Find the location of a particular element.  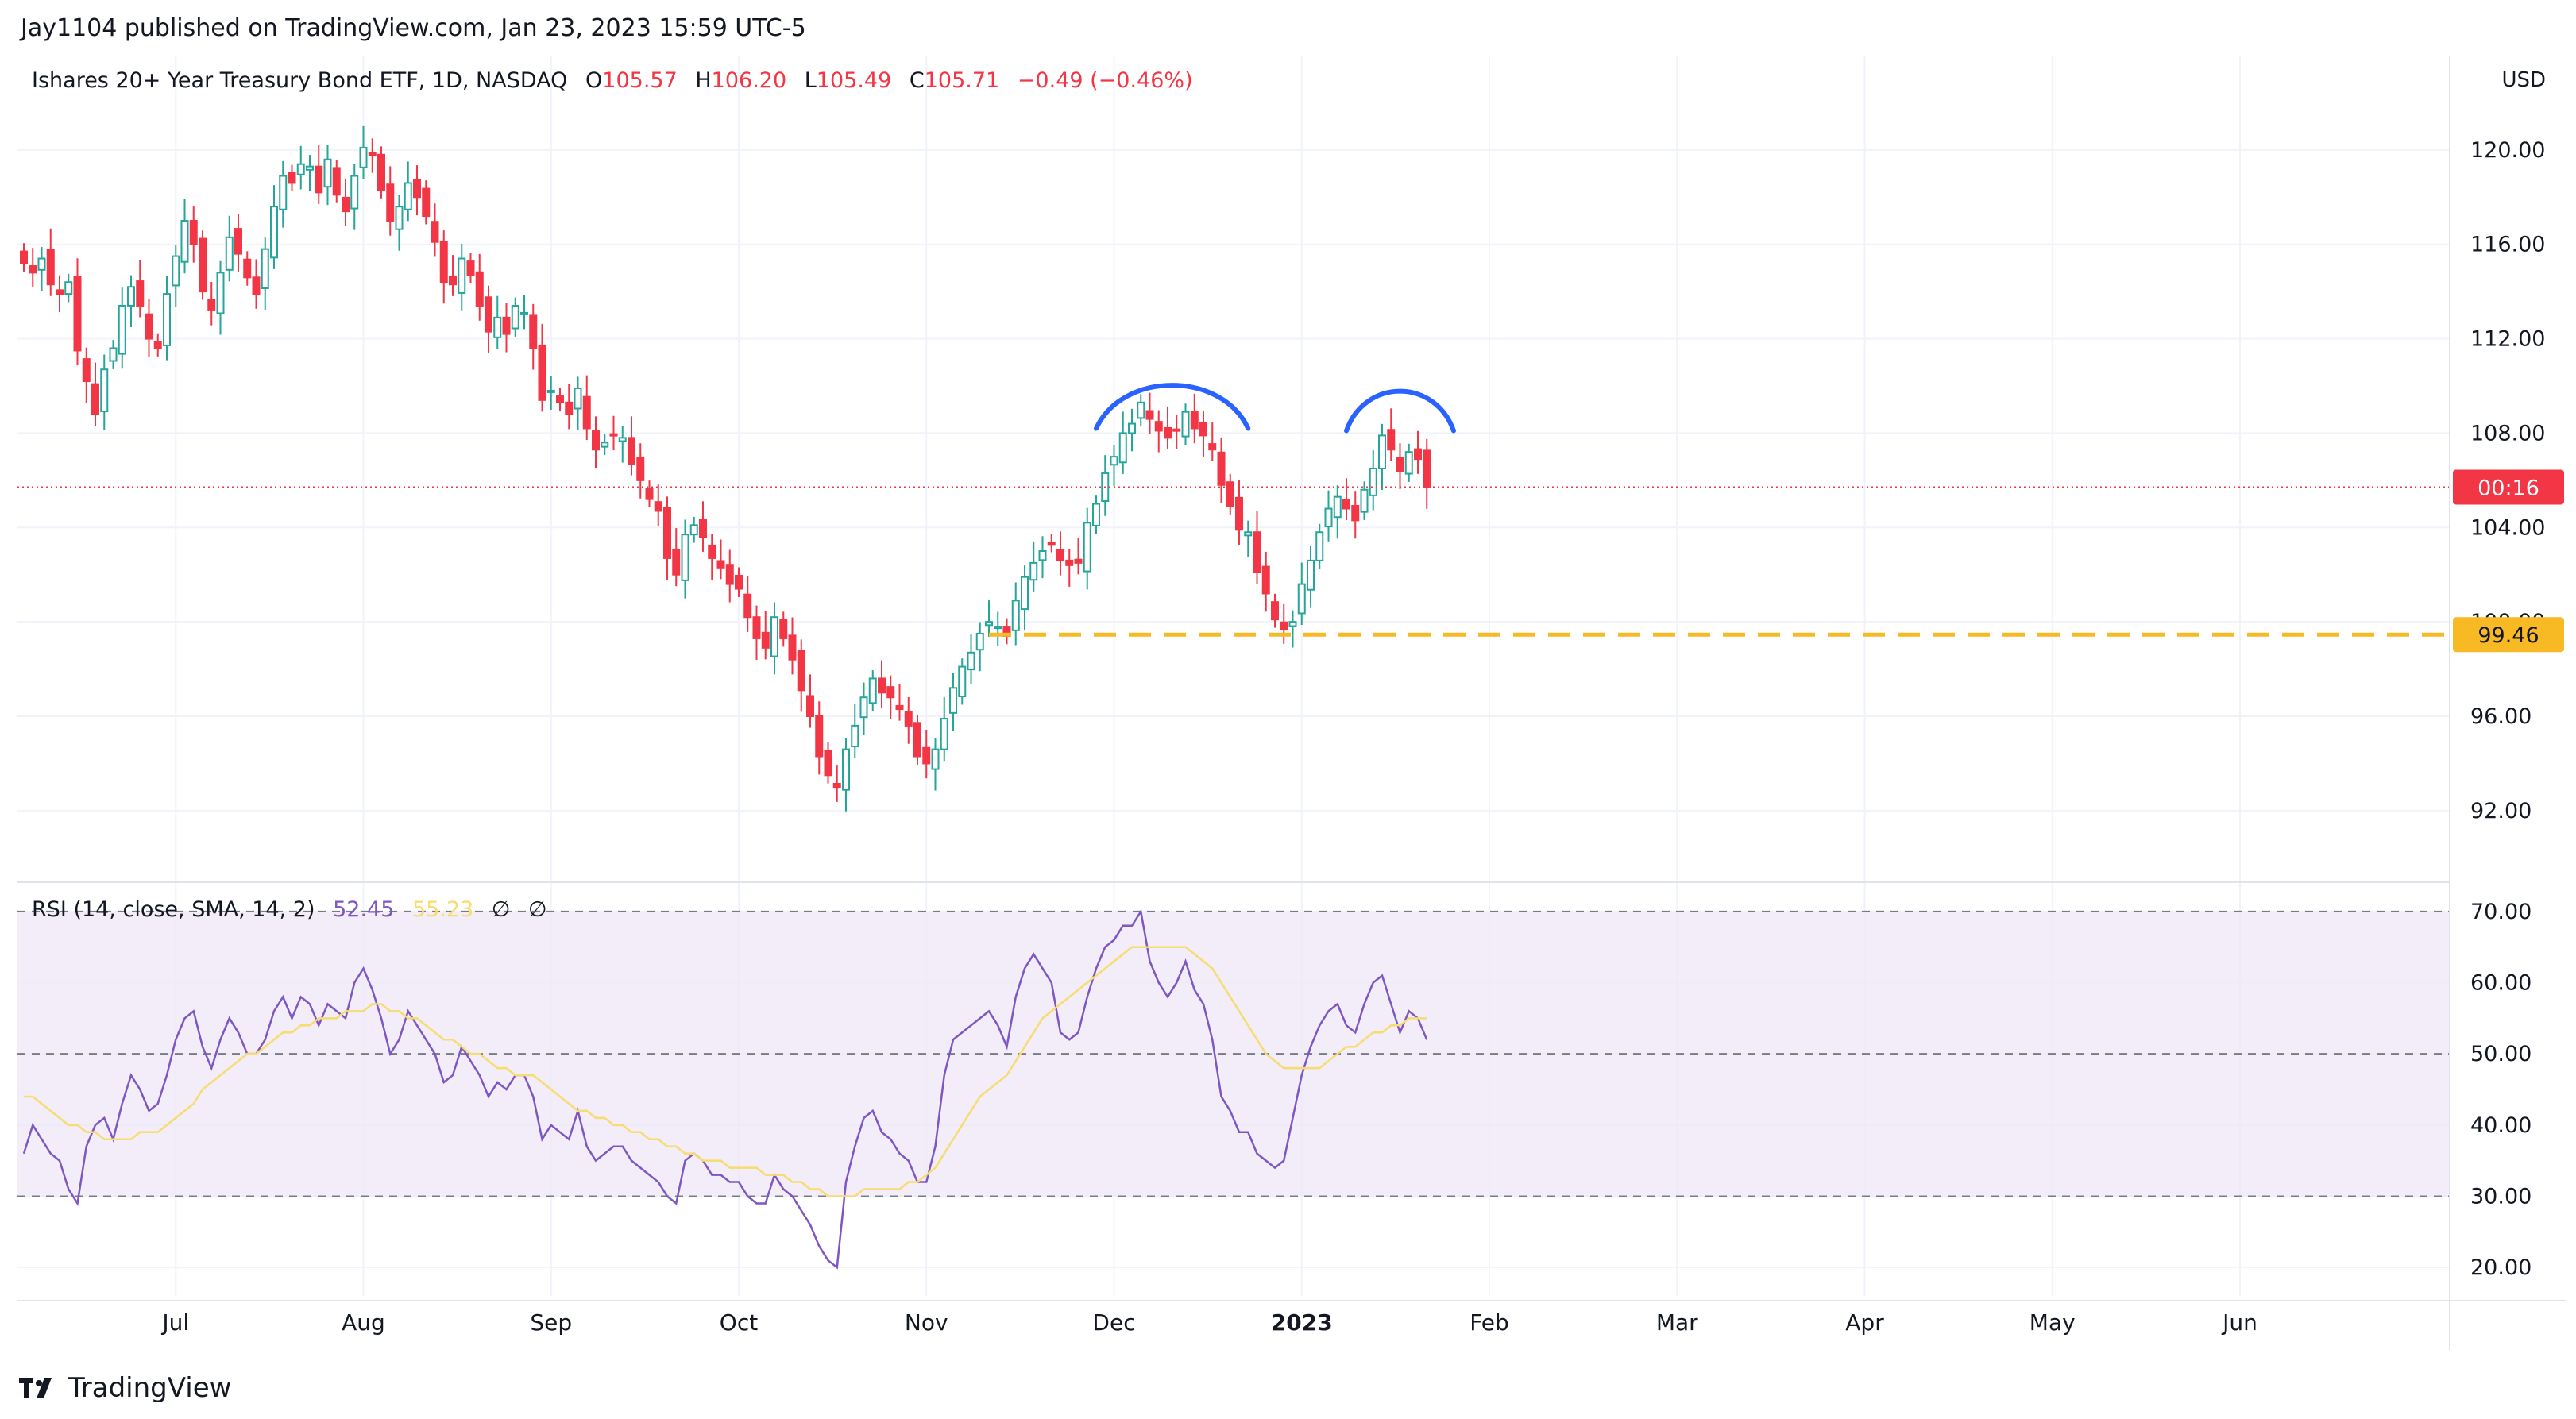

time-tick-label: Sep is located at coordinates (551, 1322).